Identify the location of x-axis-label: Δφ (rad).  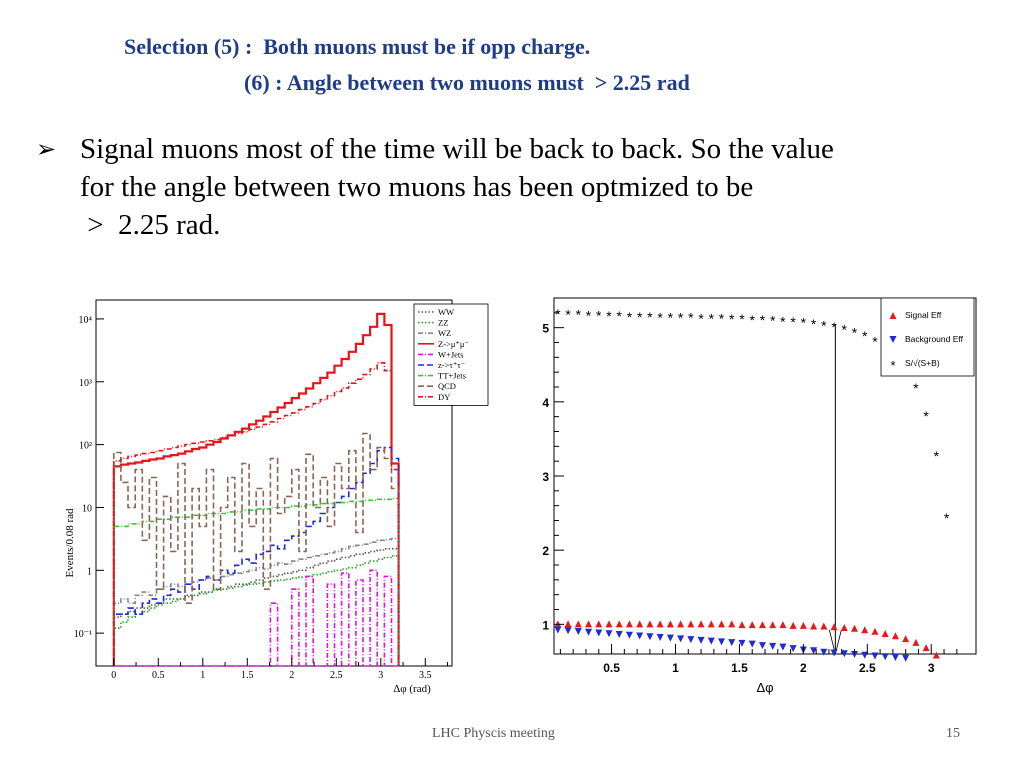
(412, 689).